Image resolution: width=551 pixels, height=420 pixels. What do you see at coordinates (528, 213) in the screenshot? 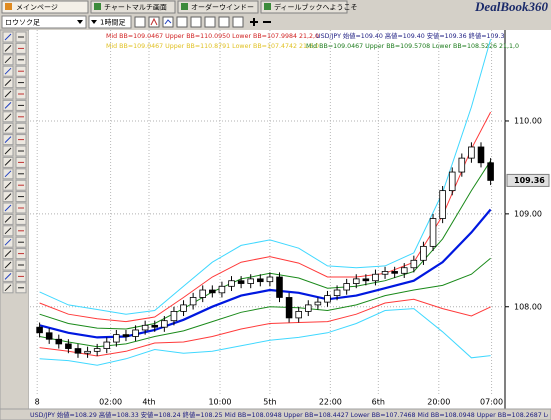
I see `y-tick-label: 109.00` at bounding box center [528, 213].